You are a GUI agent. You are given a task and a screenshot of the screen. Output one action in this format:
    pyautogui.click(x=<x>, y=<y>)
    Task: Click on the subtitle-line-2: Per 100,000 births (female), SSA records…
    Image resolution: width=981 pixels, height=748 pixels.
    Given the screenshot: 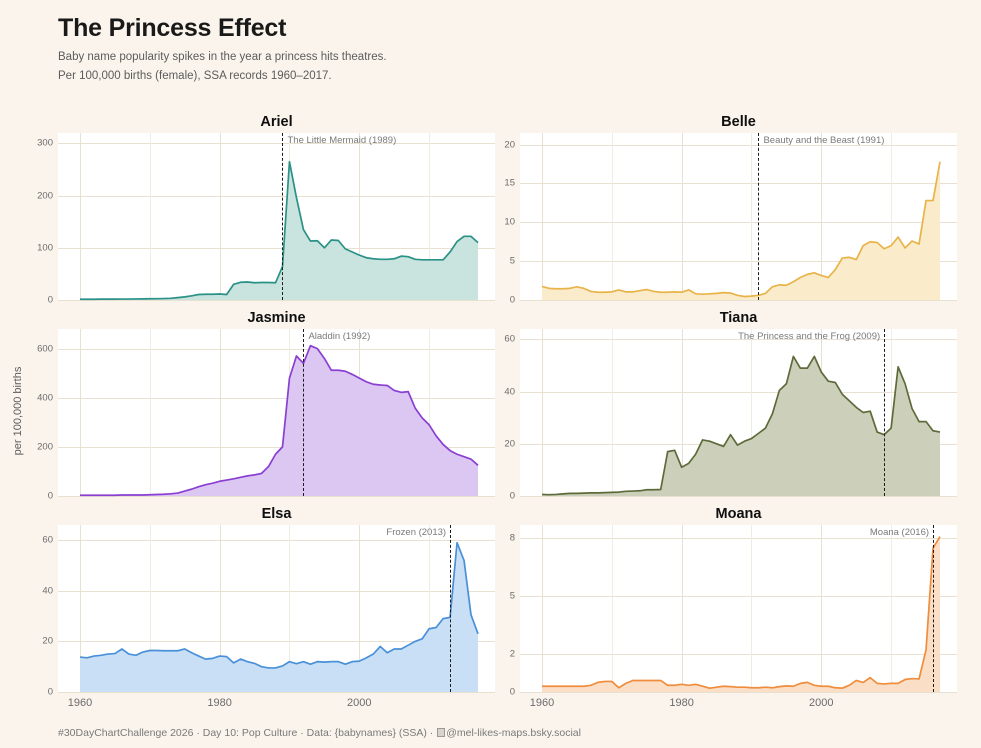 What is the action you would take?
    pyautogui.click(x=195, y=76)
    